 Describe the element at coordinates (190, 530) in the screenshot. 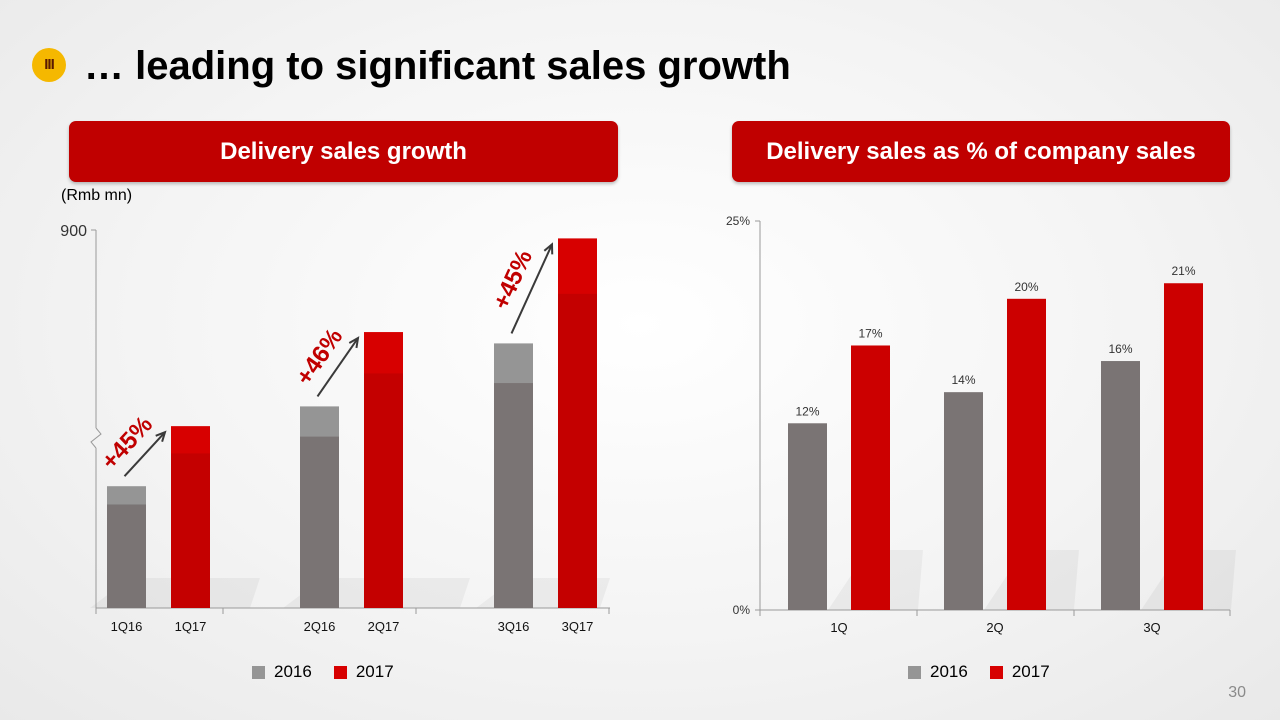

I see `bar-lower-1Q17` at that location.